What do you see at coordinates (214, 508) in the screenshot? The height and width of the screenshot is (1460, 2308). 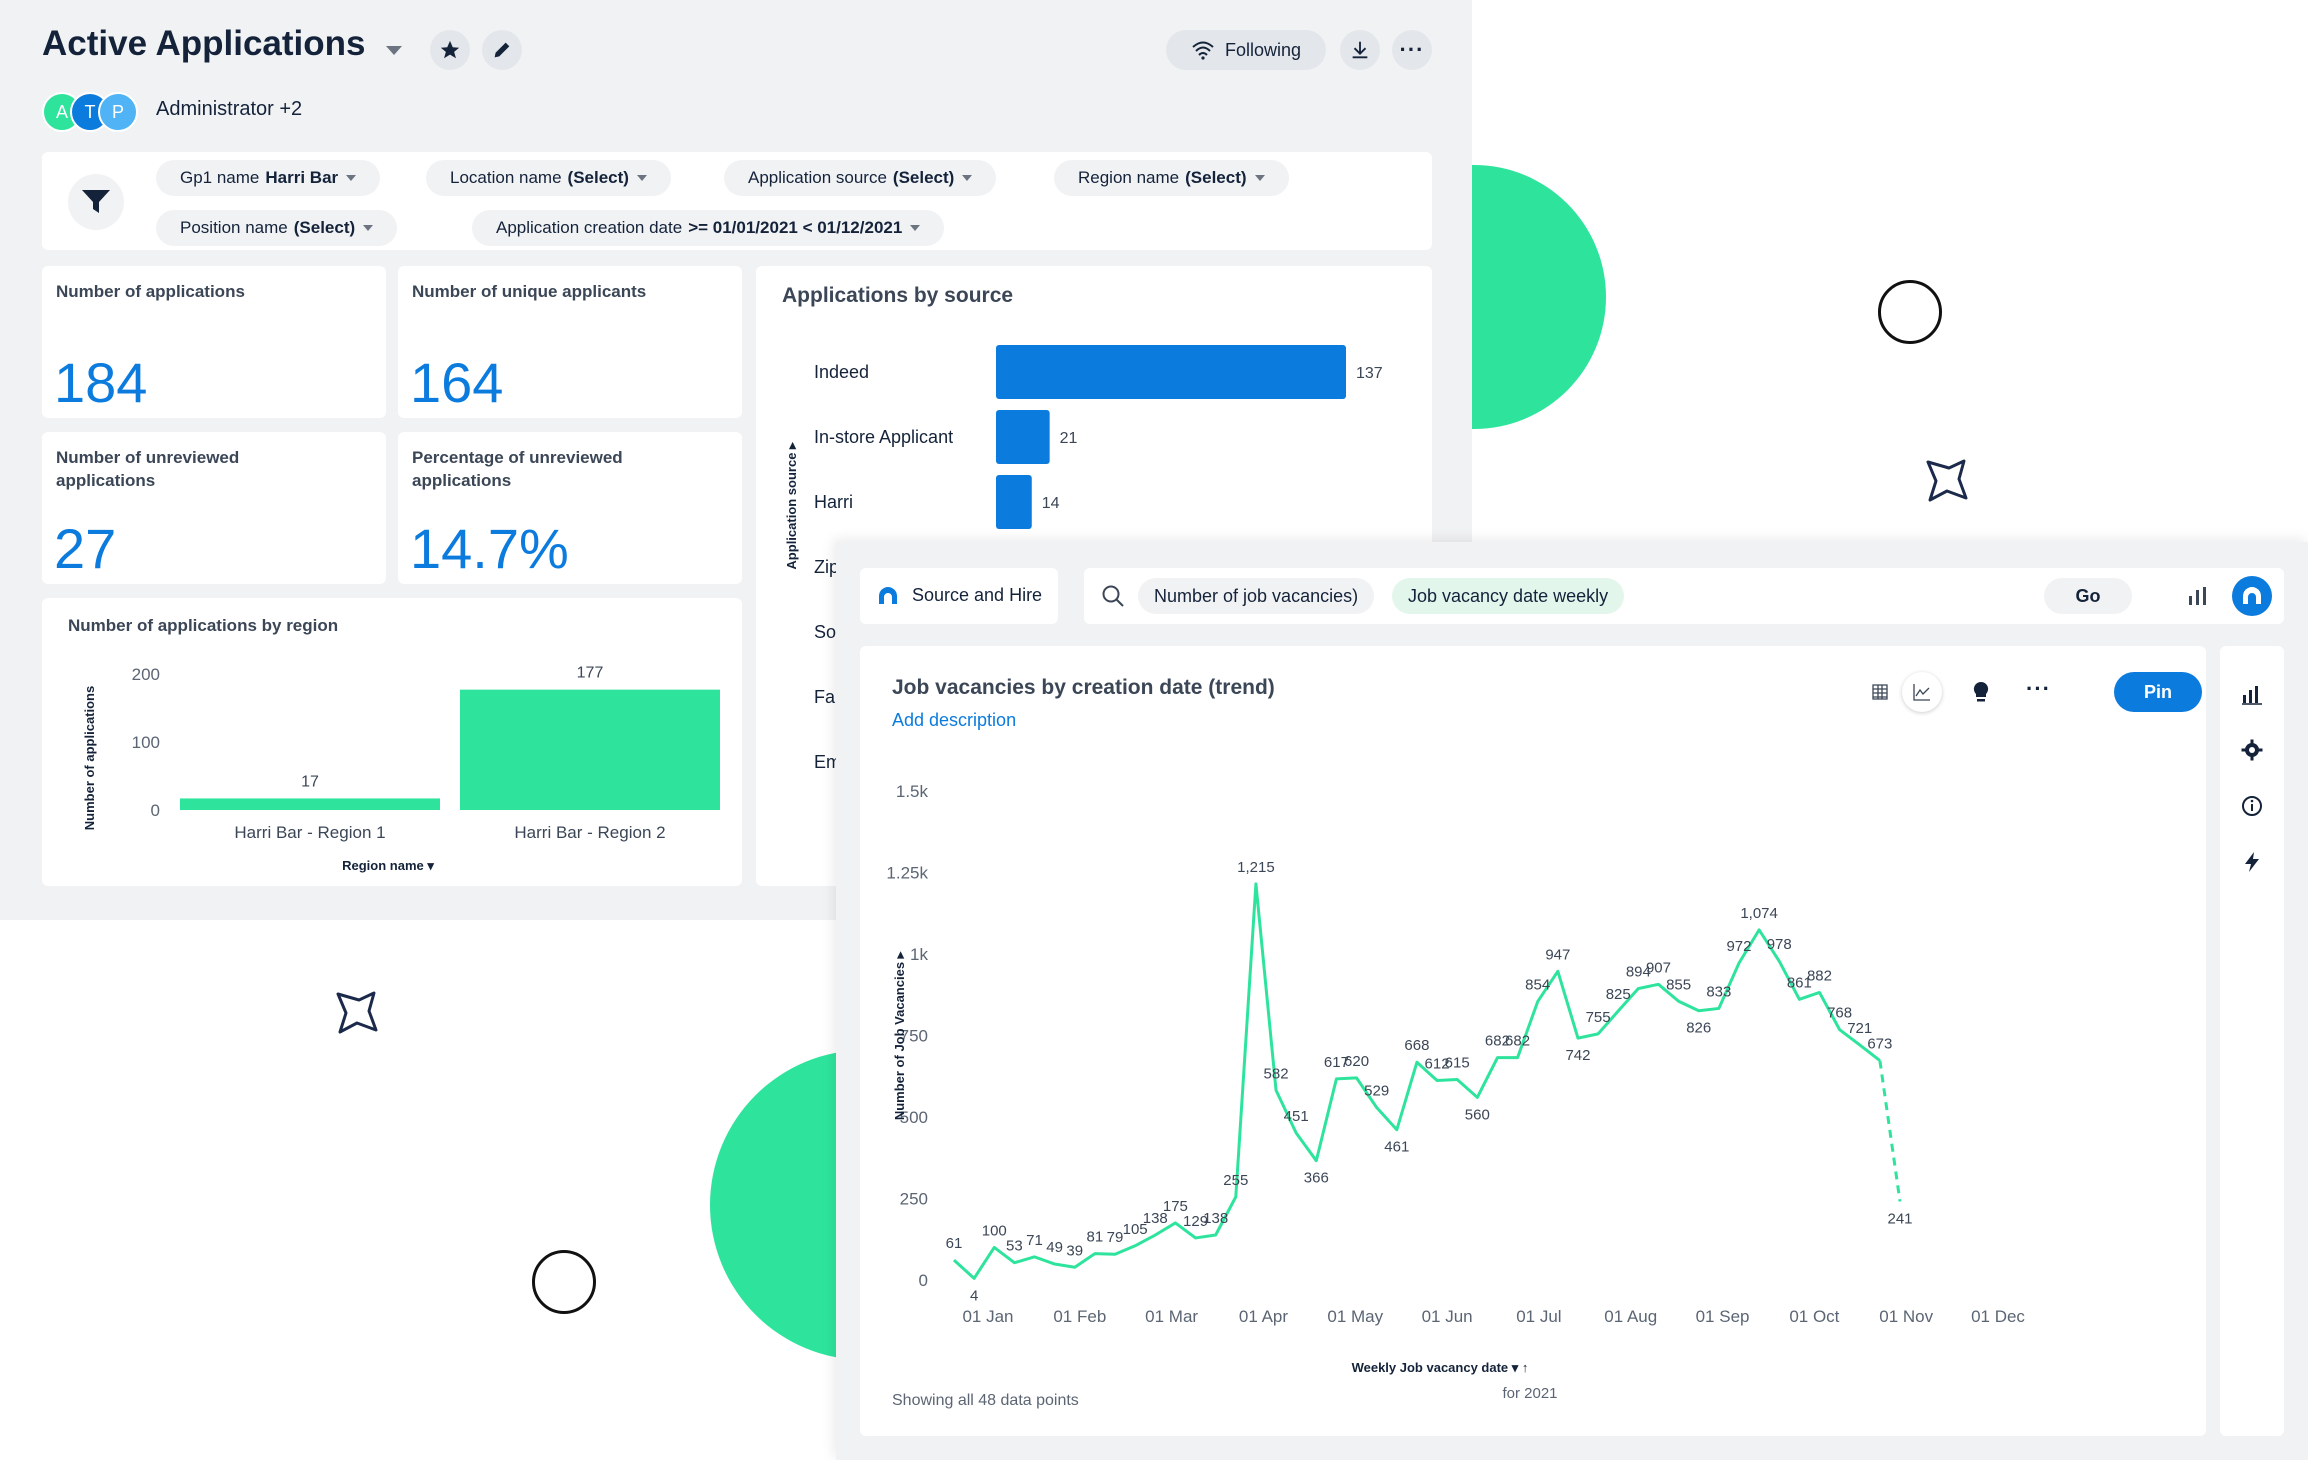 I see `kpi-number-of-unreviewed-applications: Number of unreviewed applications 27` at bounding box center [214, 508].